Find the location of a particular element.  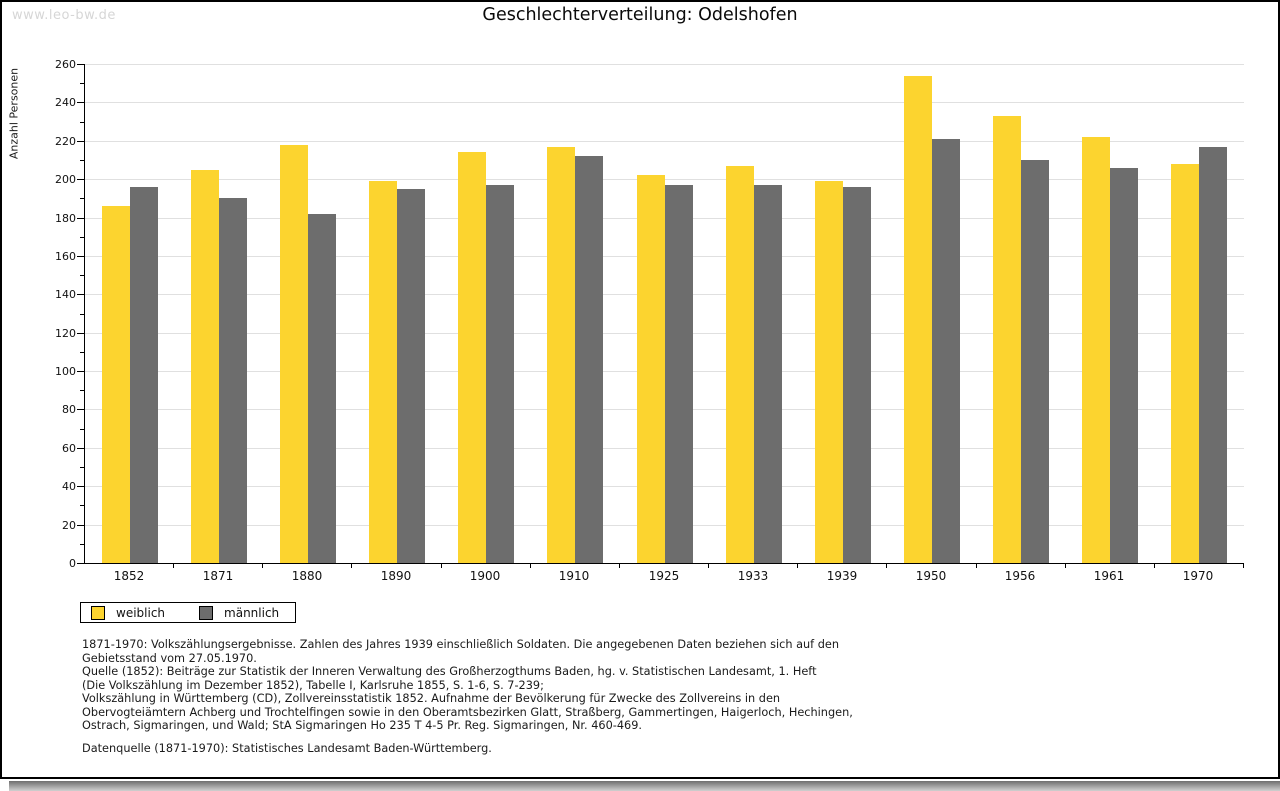

bar-männlich-1933 is located at coordinates (768, 374).